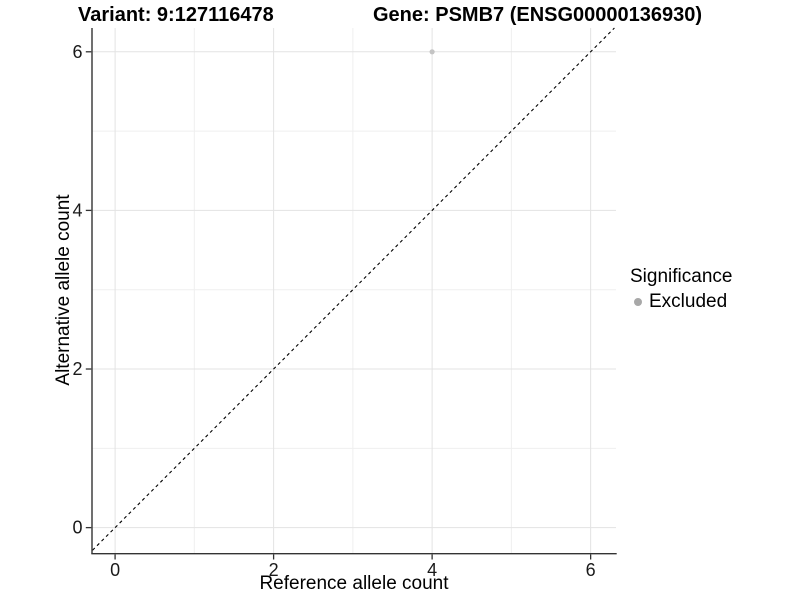 This screenshot has width=800, height=600. Describe the element at coordinates (638, 302) in the screenshot. I see `legend-key-dot-icon` at that location.